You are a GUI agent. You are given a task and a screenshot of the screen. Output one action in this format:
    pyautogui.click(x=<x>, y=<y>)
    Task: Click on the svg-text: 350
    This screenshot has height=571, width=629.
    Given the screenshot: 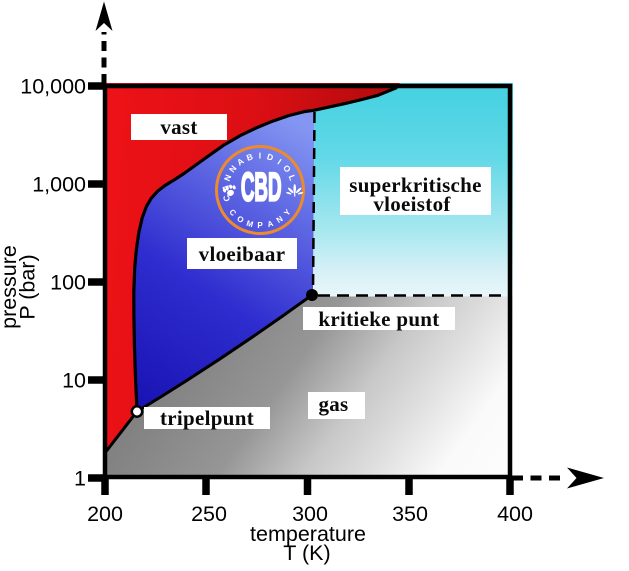 What is the action you would take?
    pyautogui.click(x=410, y=514)
    